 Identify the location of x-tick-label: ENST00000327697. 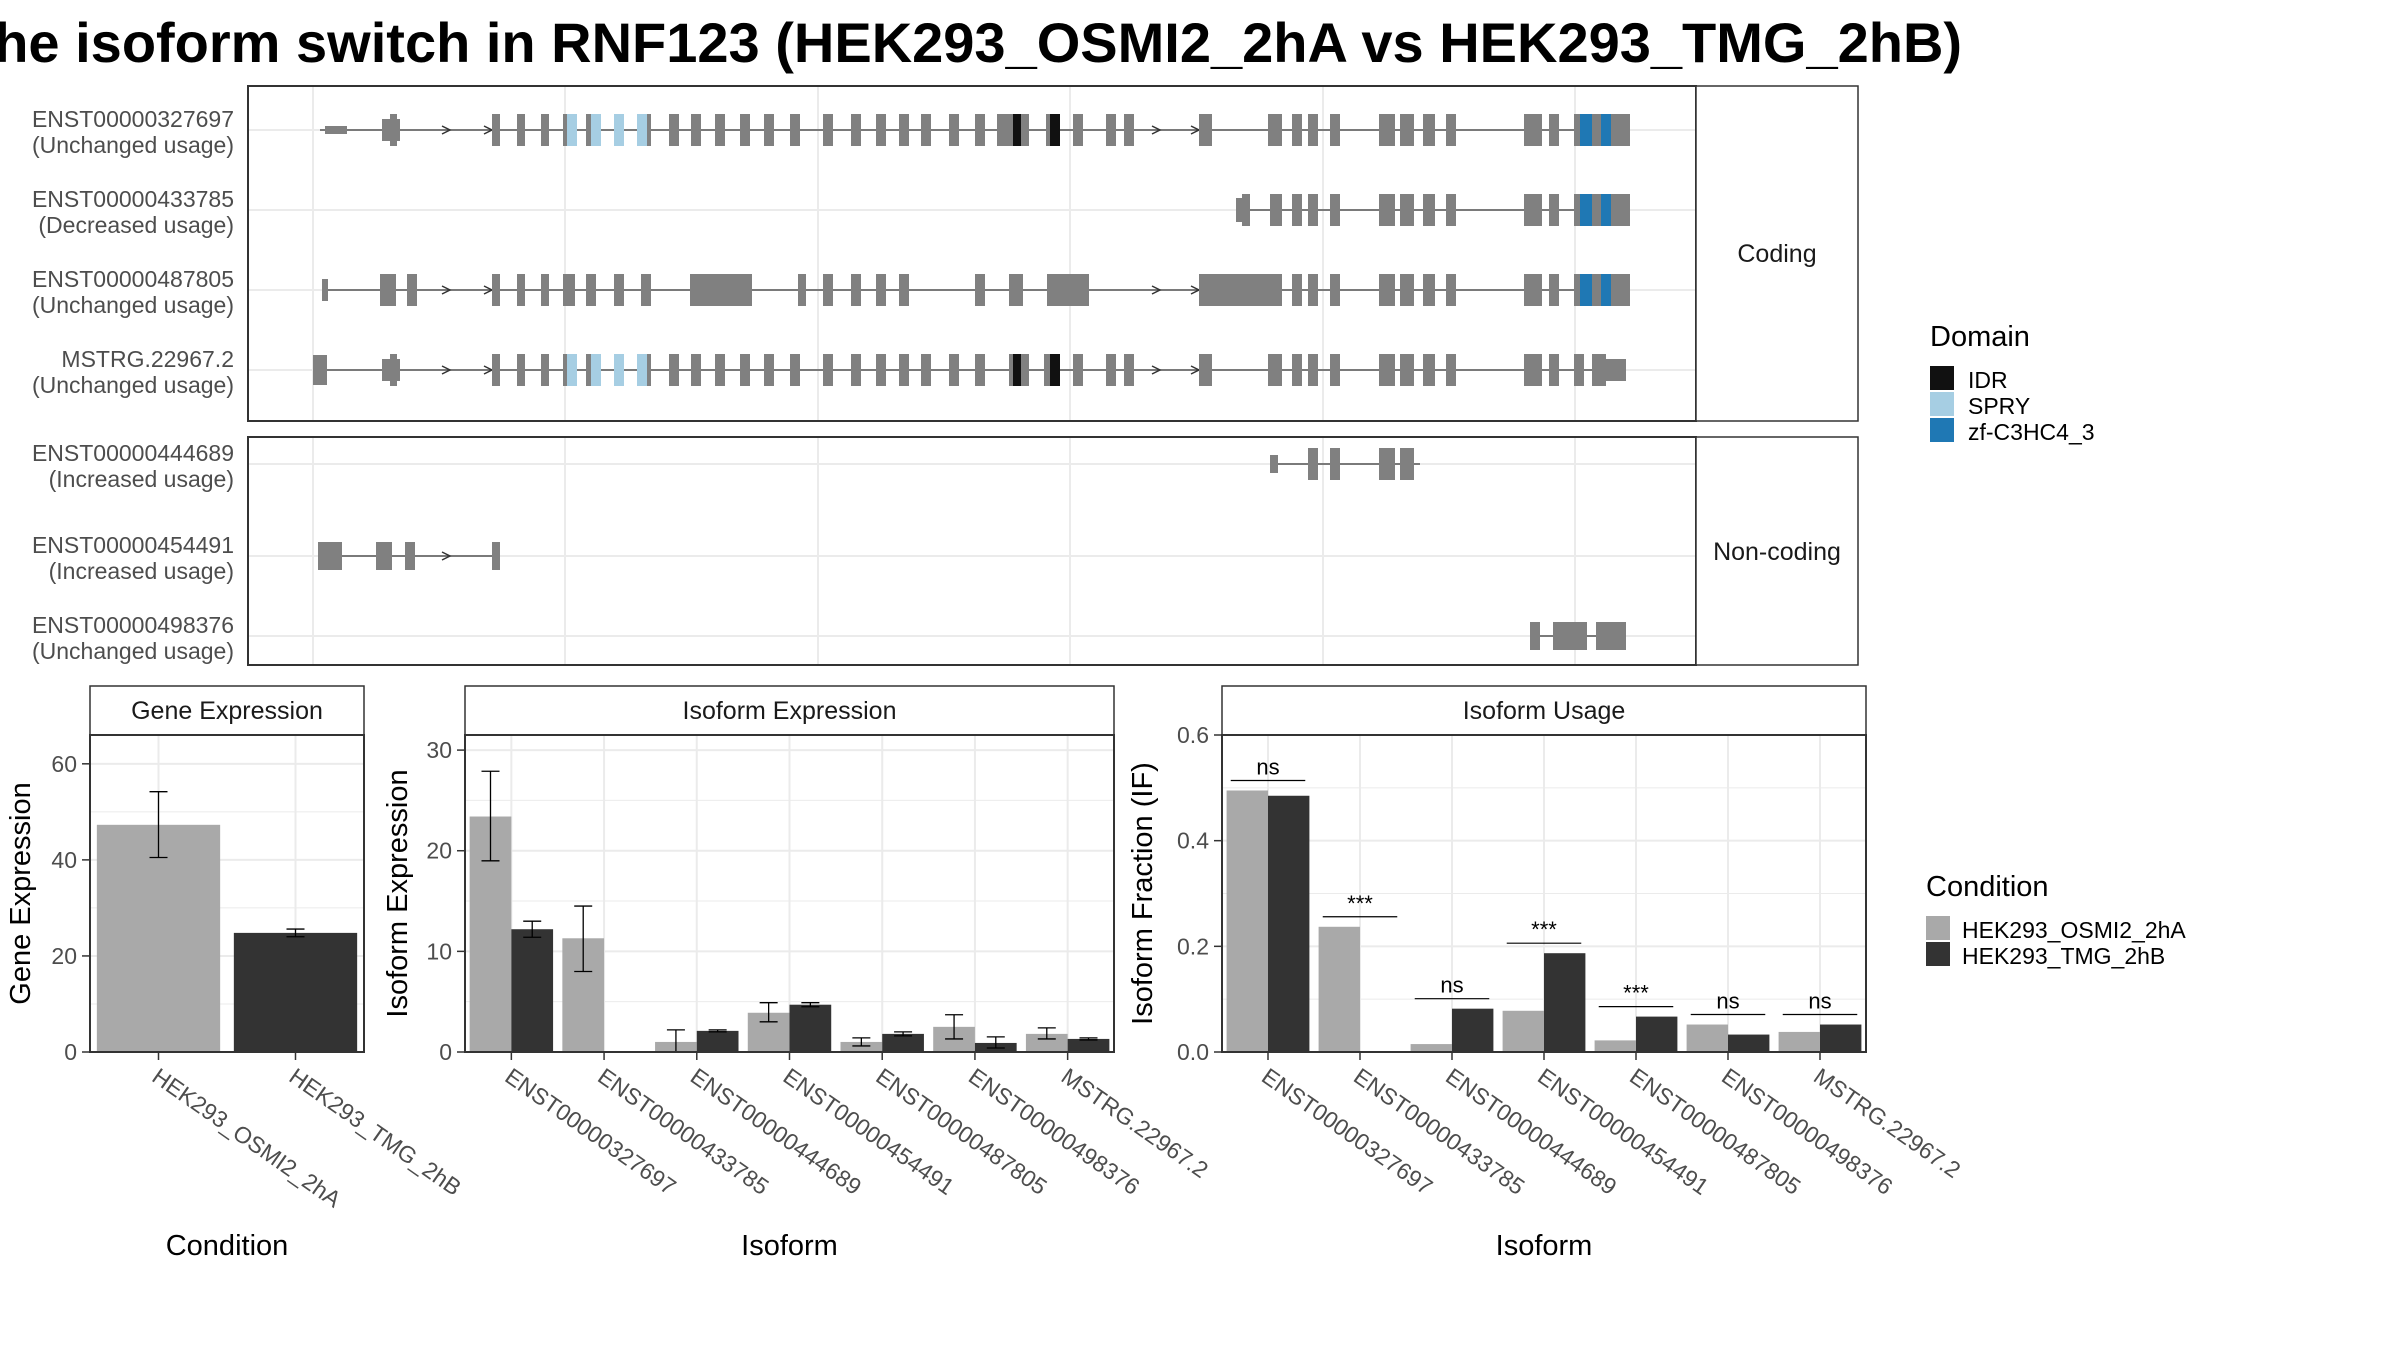
(1347, 1131).